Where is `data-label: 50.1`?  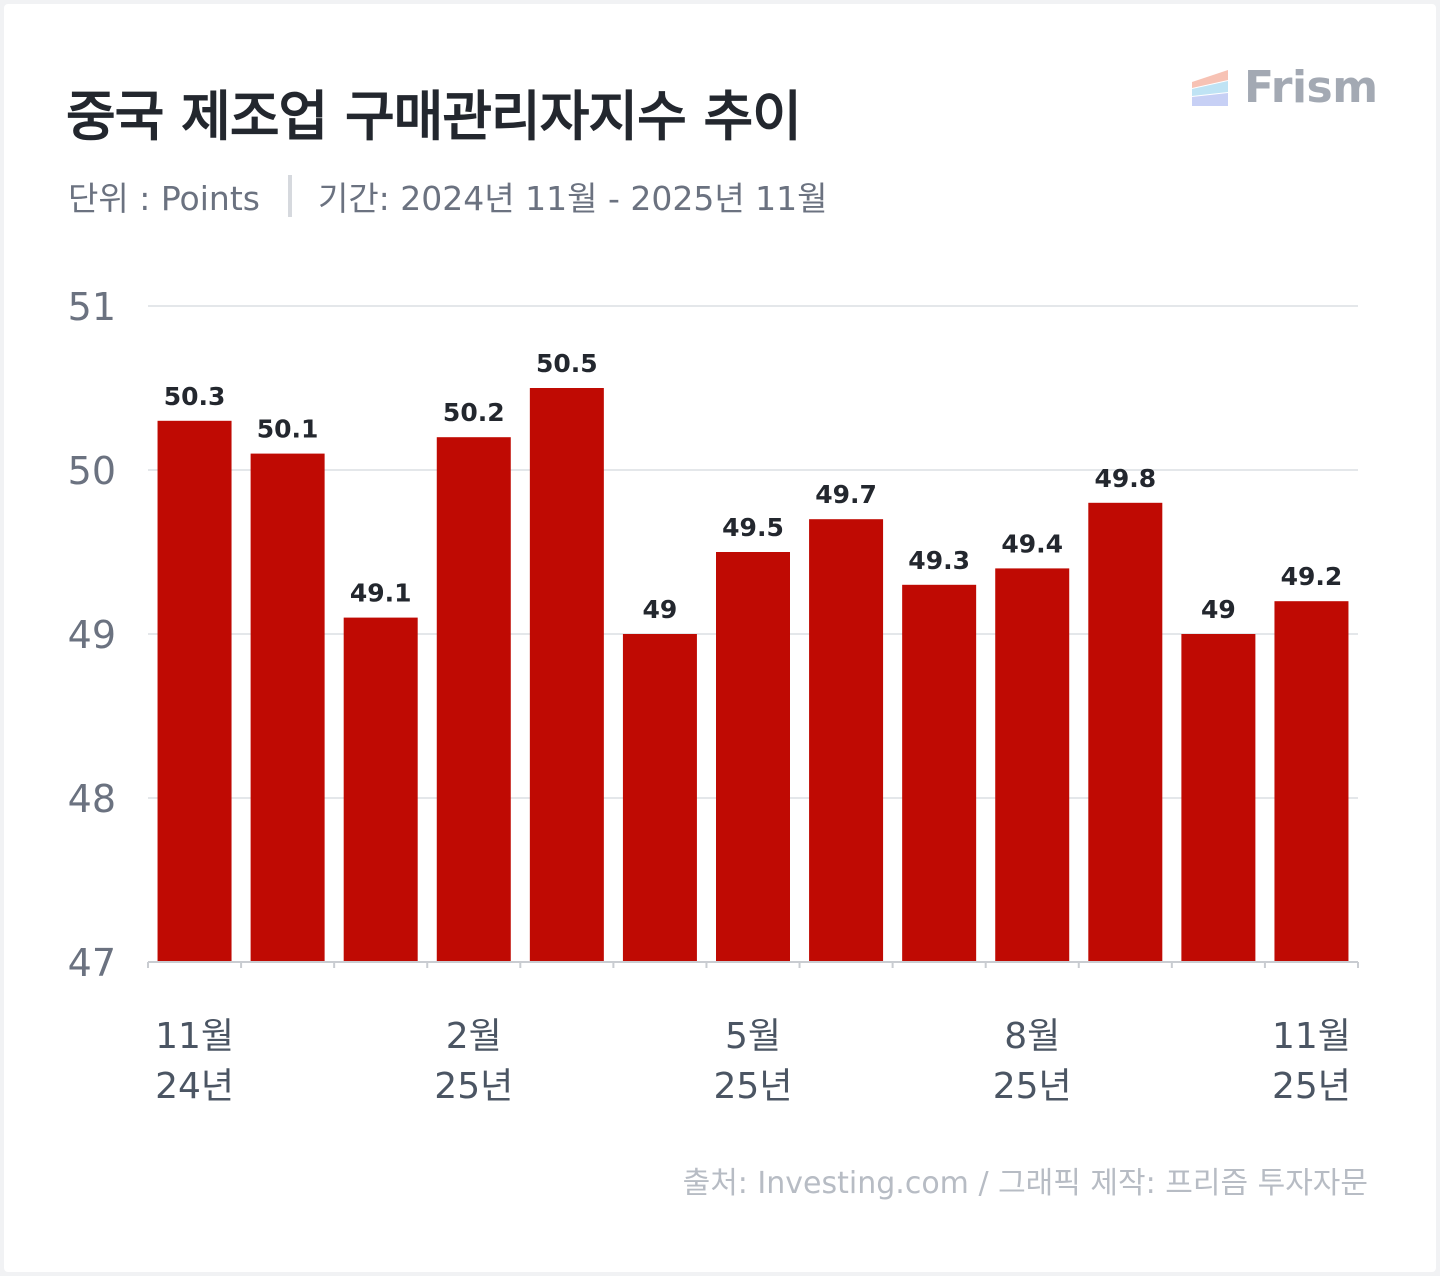 data-label: 50.1 is located at coordinates (288, 429).